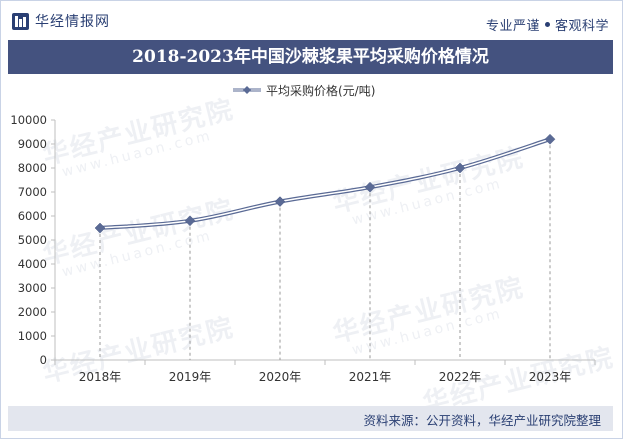 Image resolution: width=623 pixels, height=439 pixels. I want to click on x-axis: 2018年 2019年 2020年 2021年 2022年 2023年, so click(325, 371).